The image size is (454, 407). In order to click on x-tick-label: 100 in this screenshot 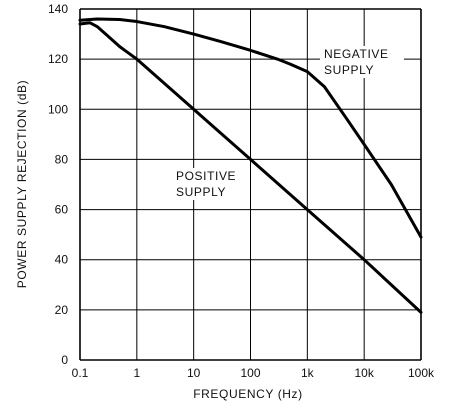, I will do `click(250, 373)`.